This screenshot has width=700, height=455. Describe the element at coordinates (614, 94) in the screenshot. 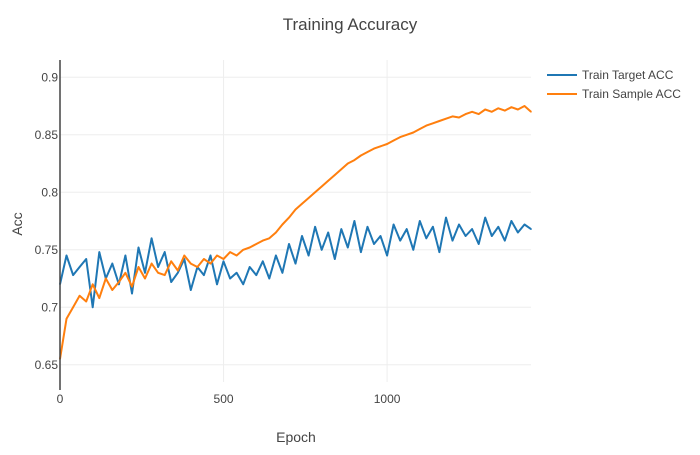

I see `legend-item: Train Sample ACC` at that location.